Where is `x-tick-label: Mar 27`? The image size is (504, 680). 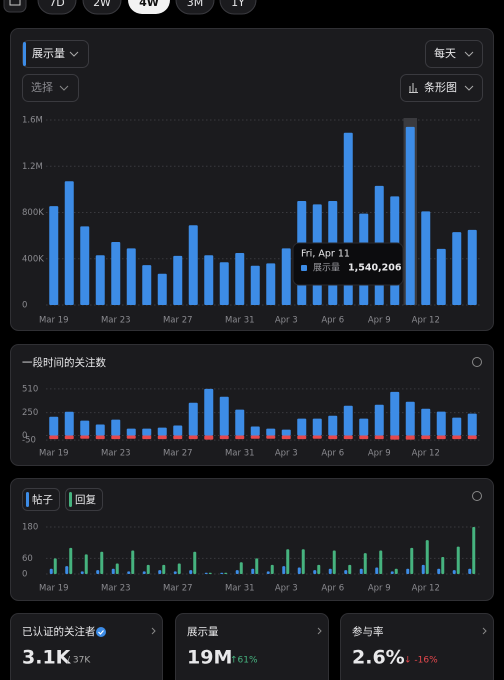 x-tick-label: Mar 27 is located at coordinates (178, 321).